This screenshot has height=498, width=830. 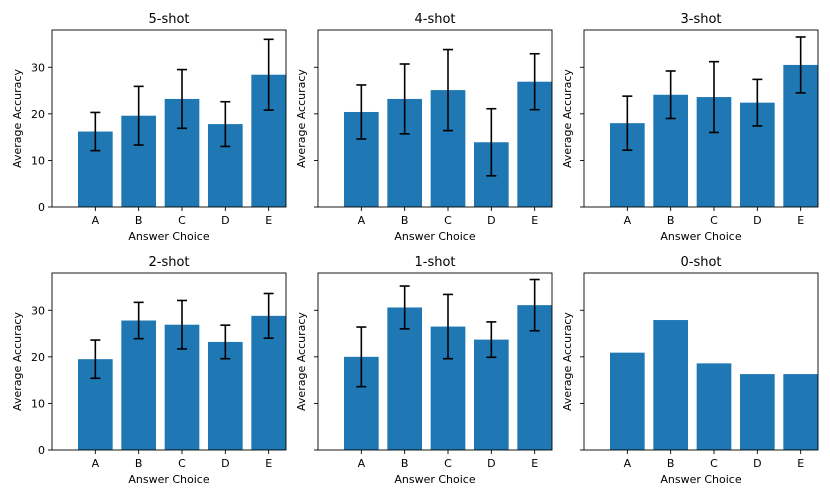 What do you see at coordinates (714, 406) in the screenshot?
I see `bar-C` at bounding box center [714, 406].